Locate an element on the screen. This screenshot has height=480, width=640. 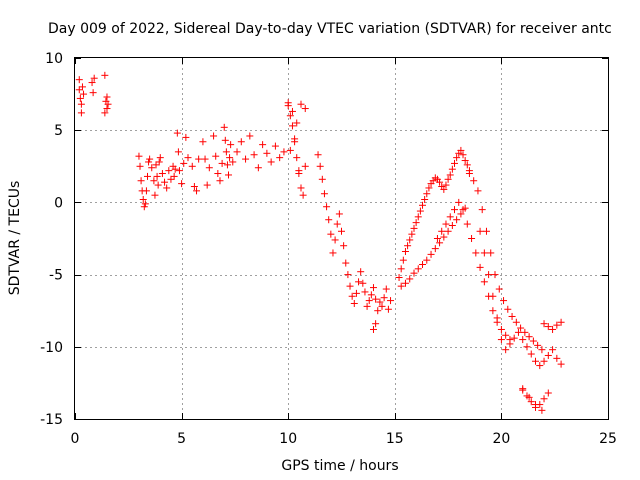
x-tick-labels: 0 5 10 15 20 25 is located at coordinates (344, 439).